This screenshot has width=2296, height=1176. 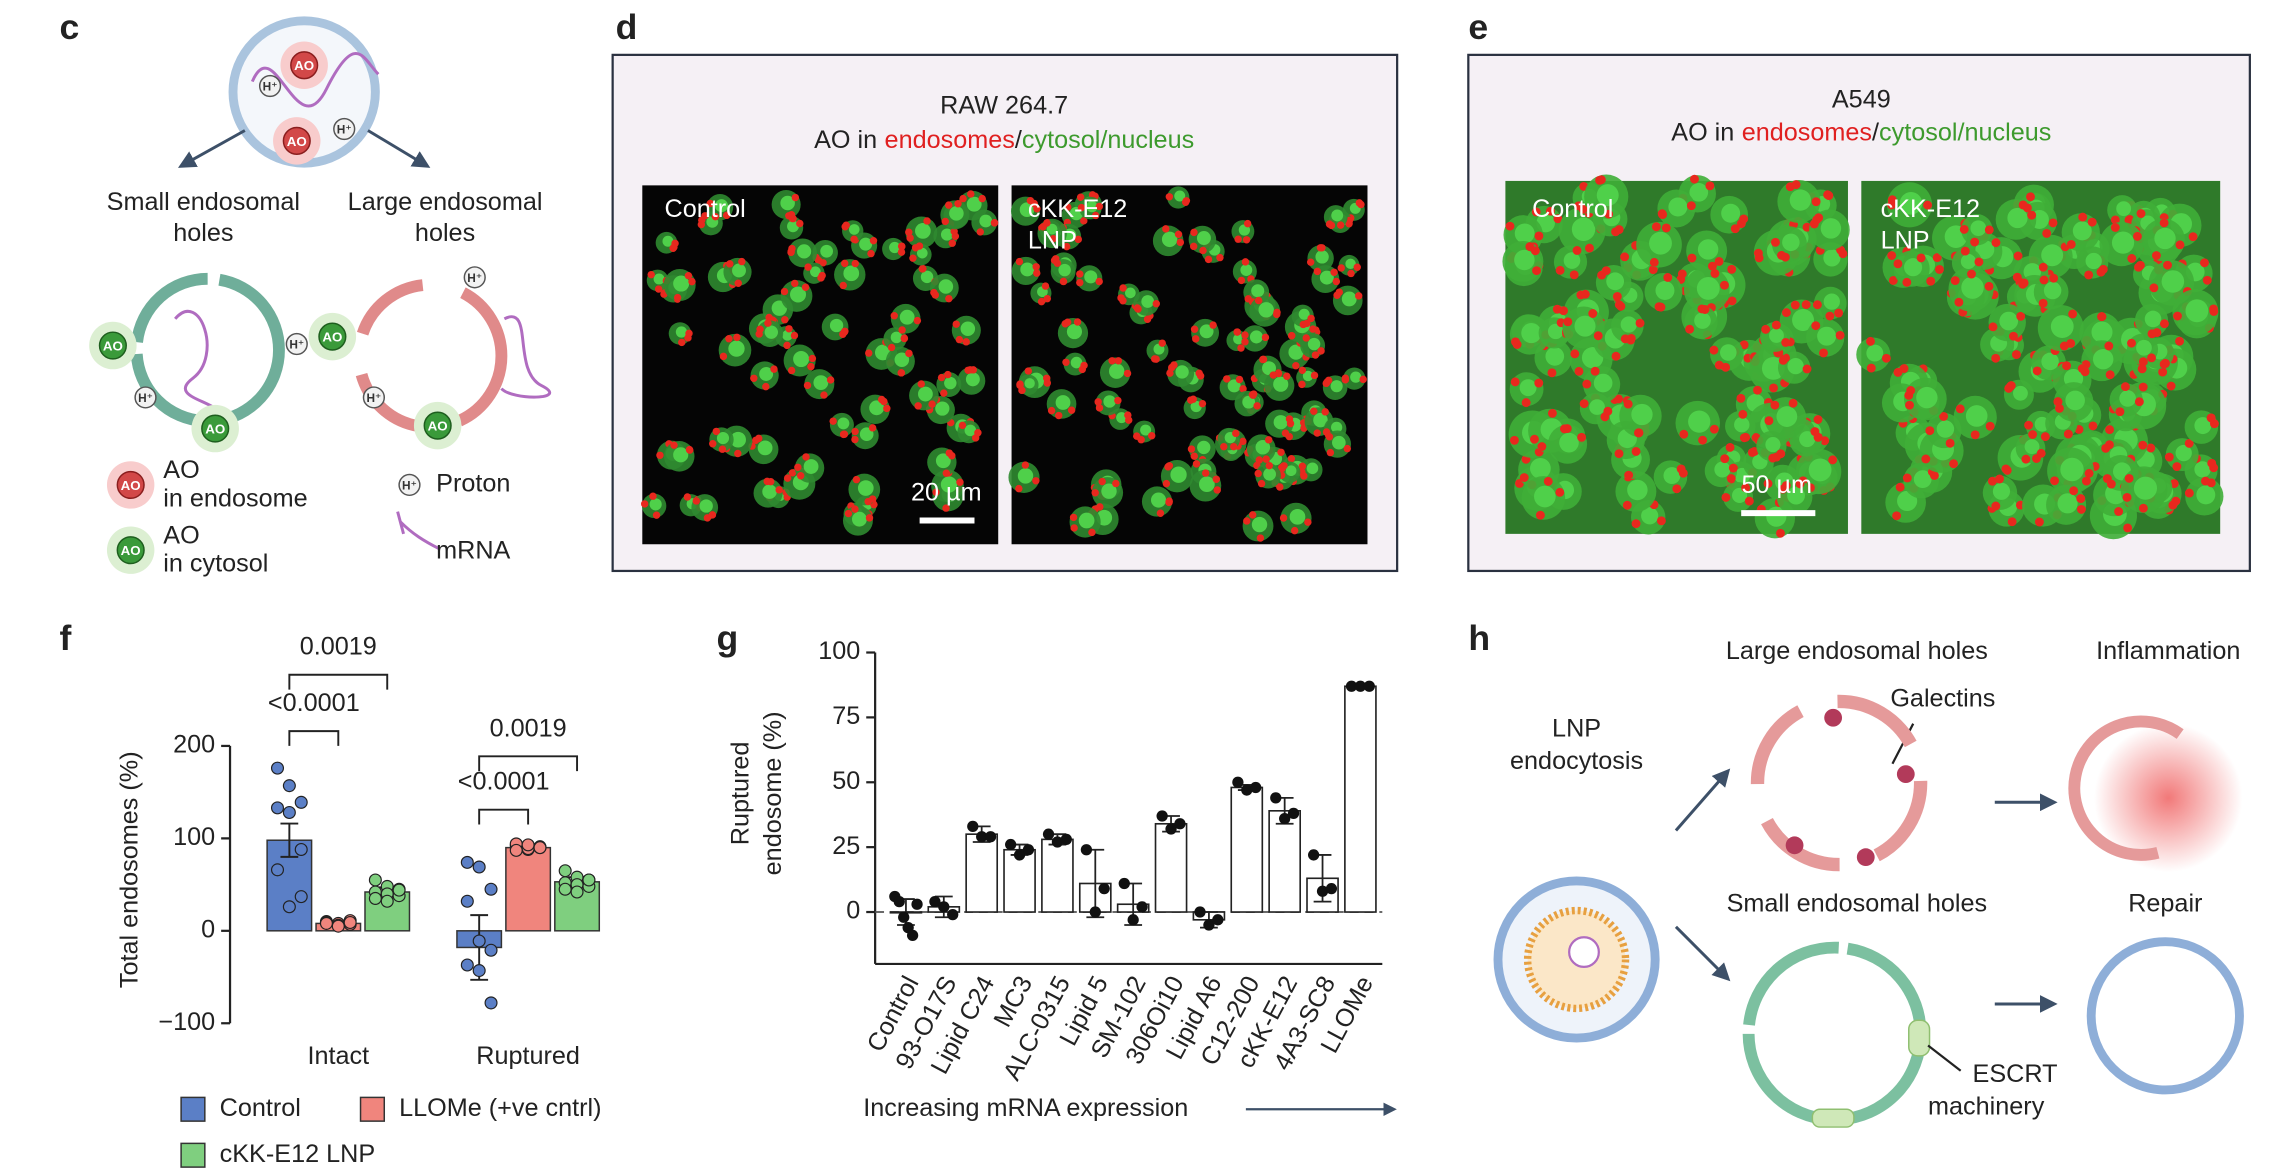 I want to click on bar, so click(x=1057, y=875).